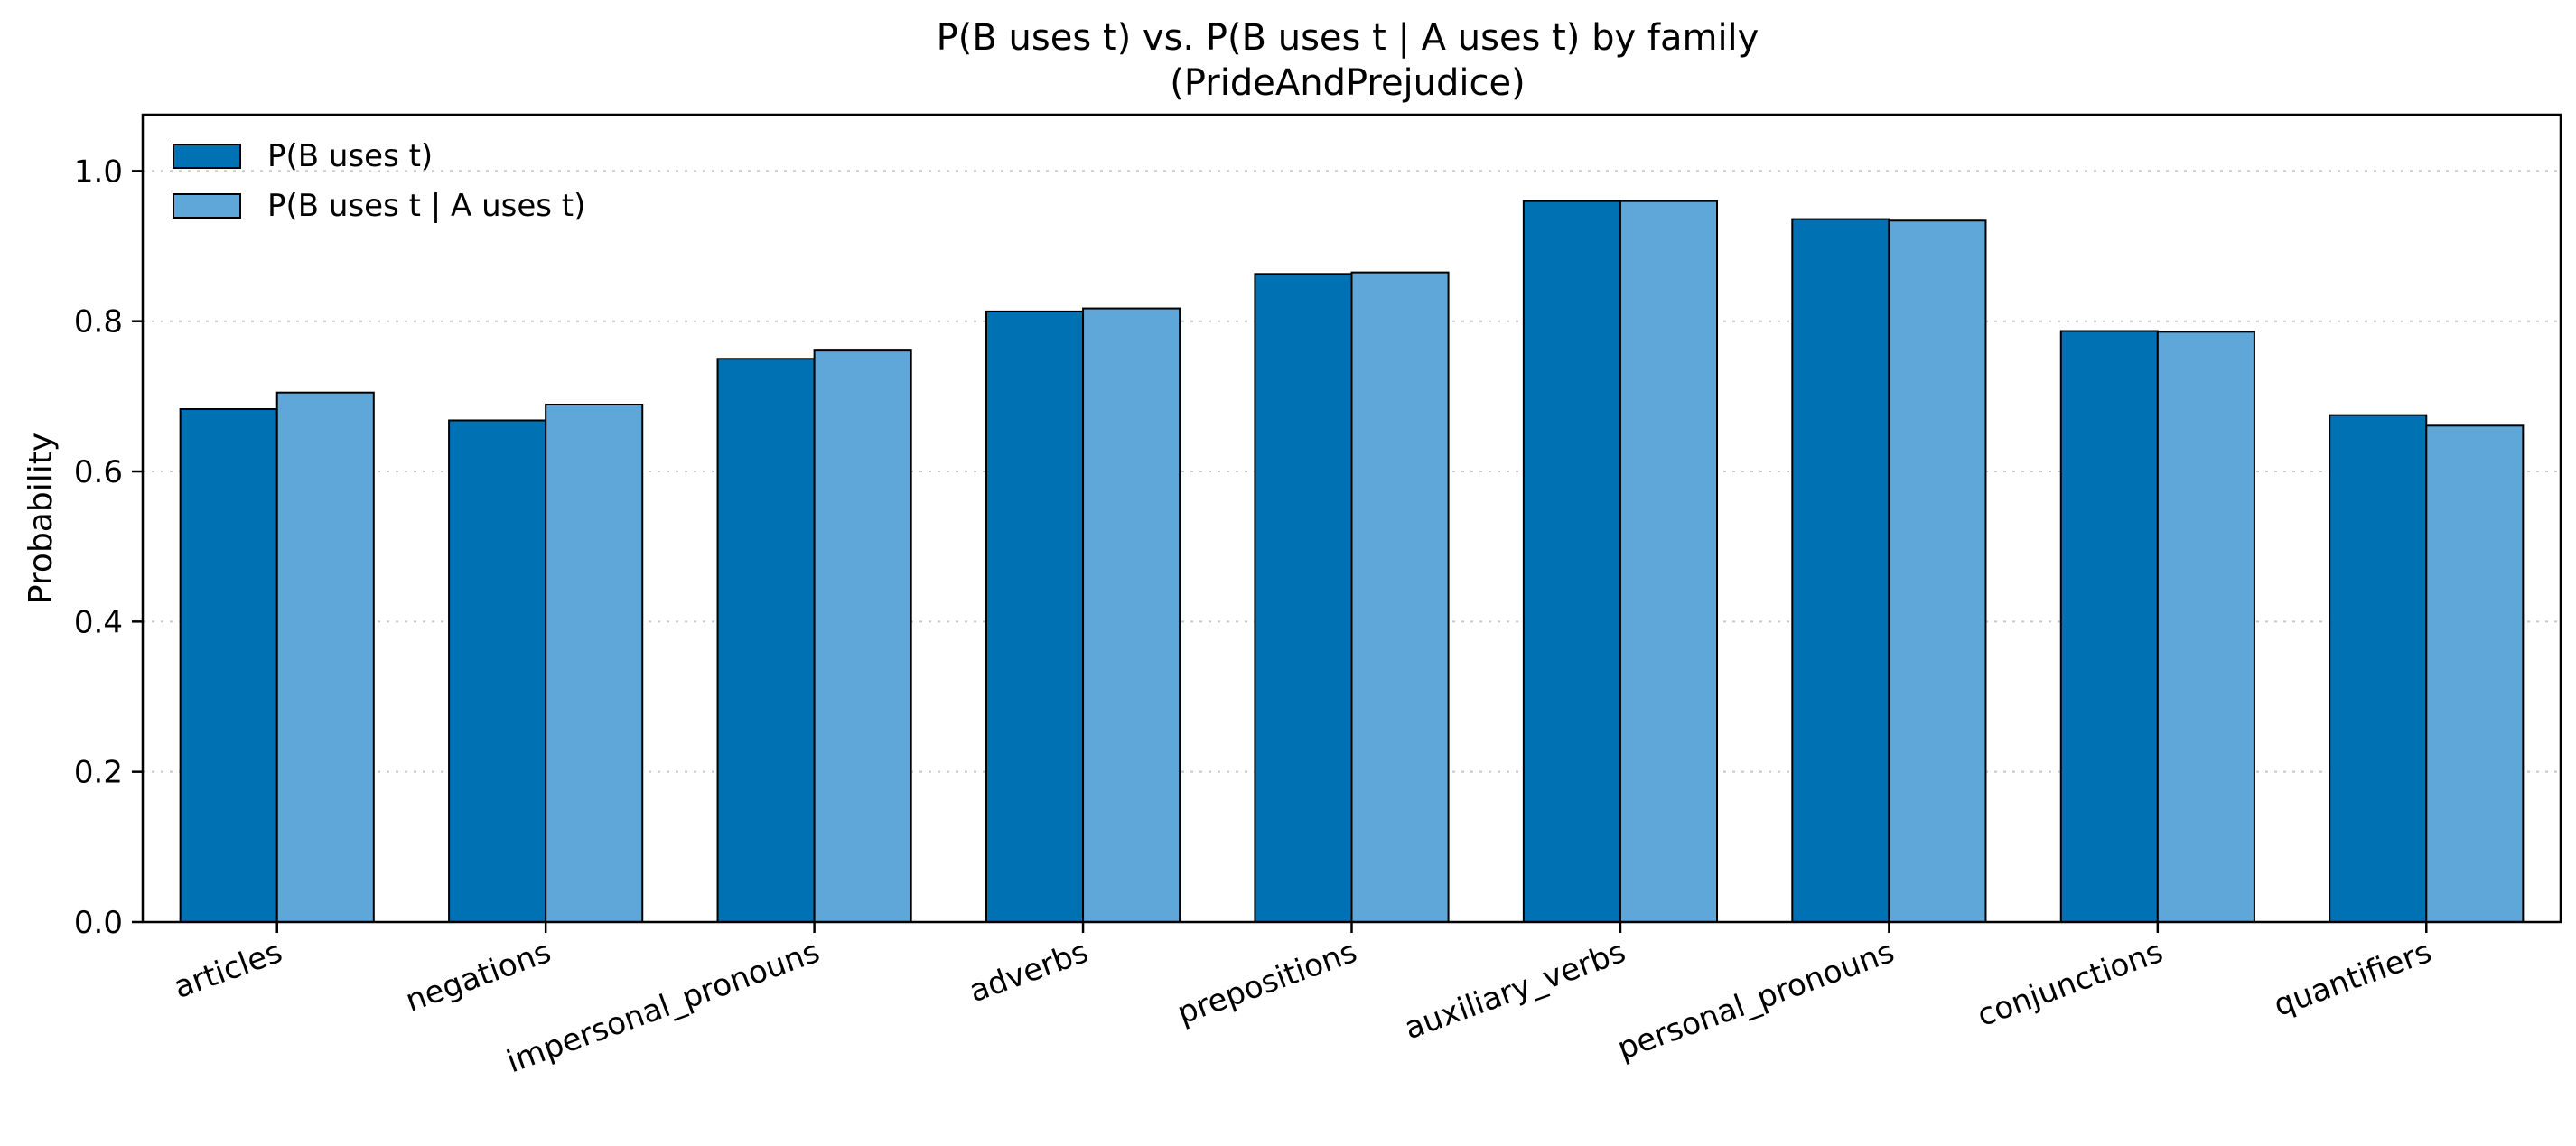 Image resolution: width=2576 pixels, height=1146 pixels. Describe the element at coordinates (98, 322) in the screenshot. I see `y-tick-label-4: 0.8` at that location.